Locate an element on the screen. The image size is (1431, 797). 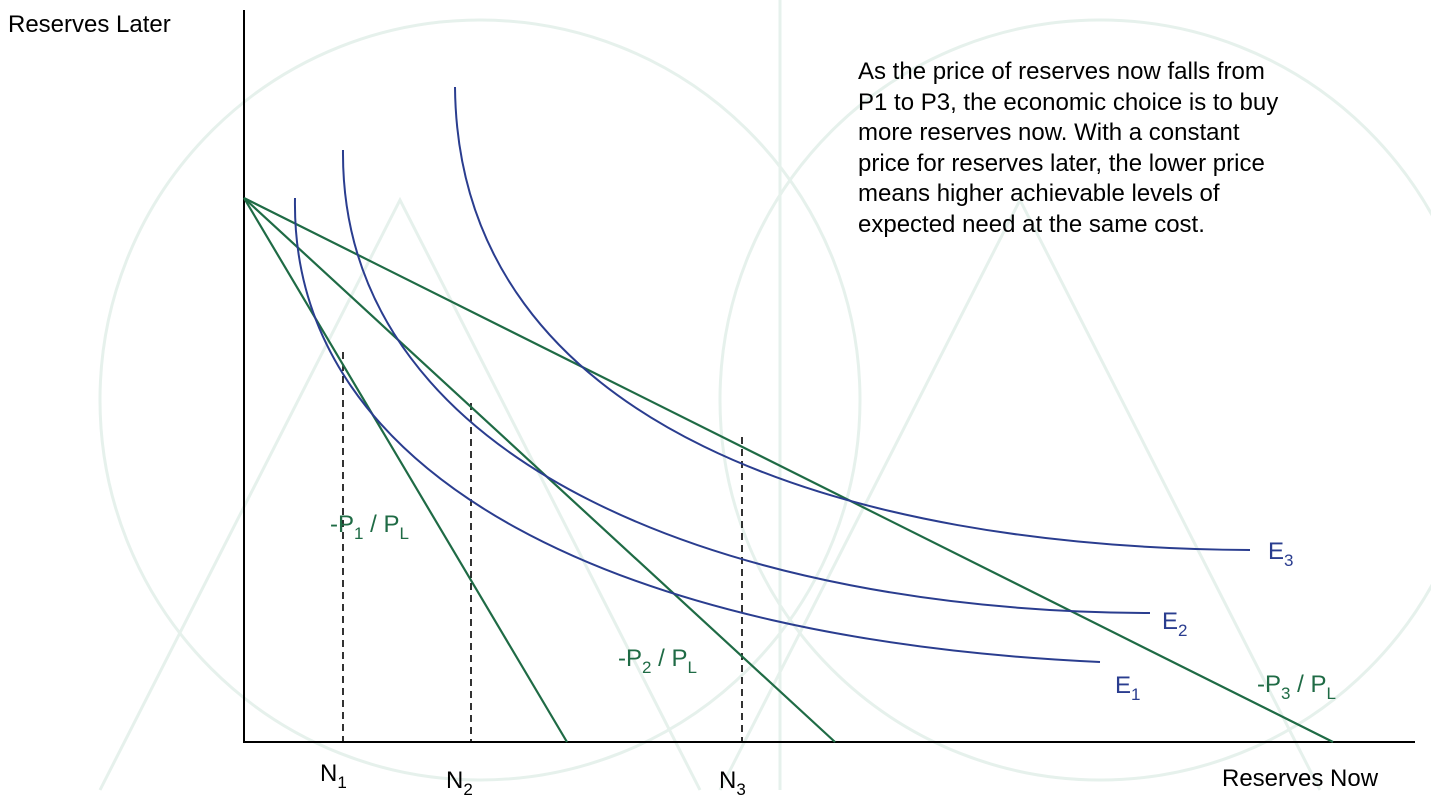
budget-line-p3-label: -P3 / PL is located at coordinates (1296, 687).